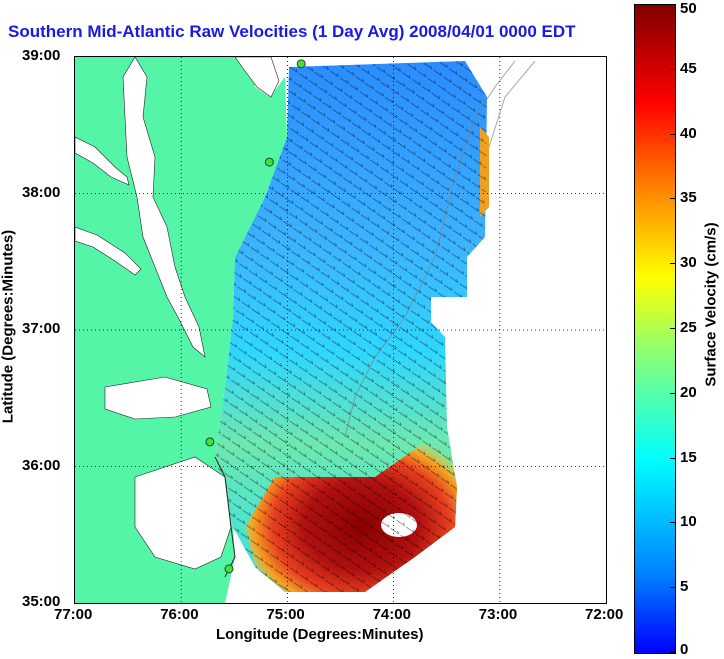 This screenshot has width=724, height=659. What do you see at coordinates (655, 329) in the screenshot?
I see `colorbar` at bounding box center [655, 329].